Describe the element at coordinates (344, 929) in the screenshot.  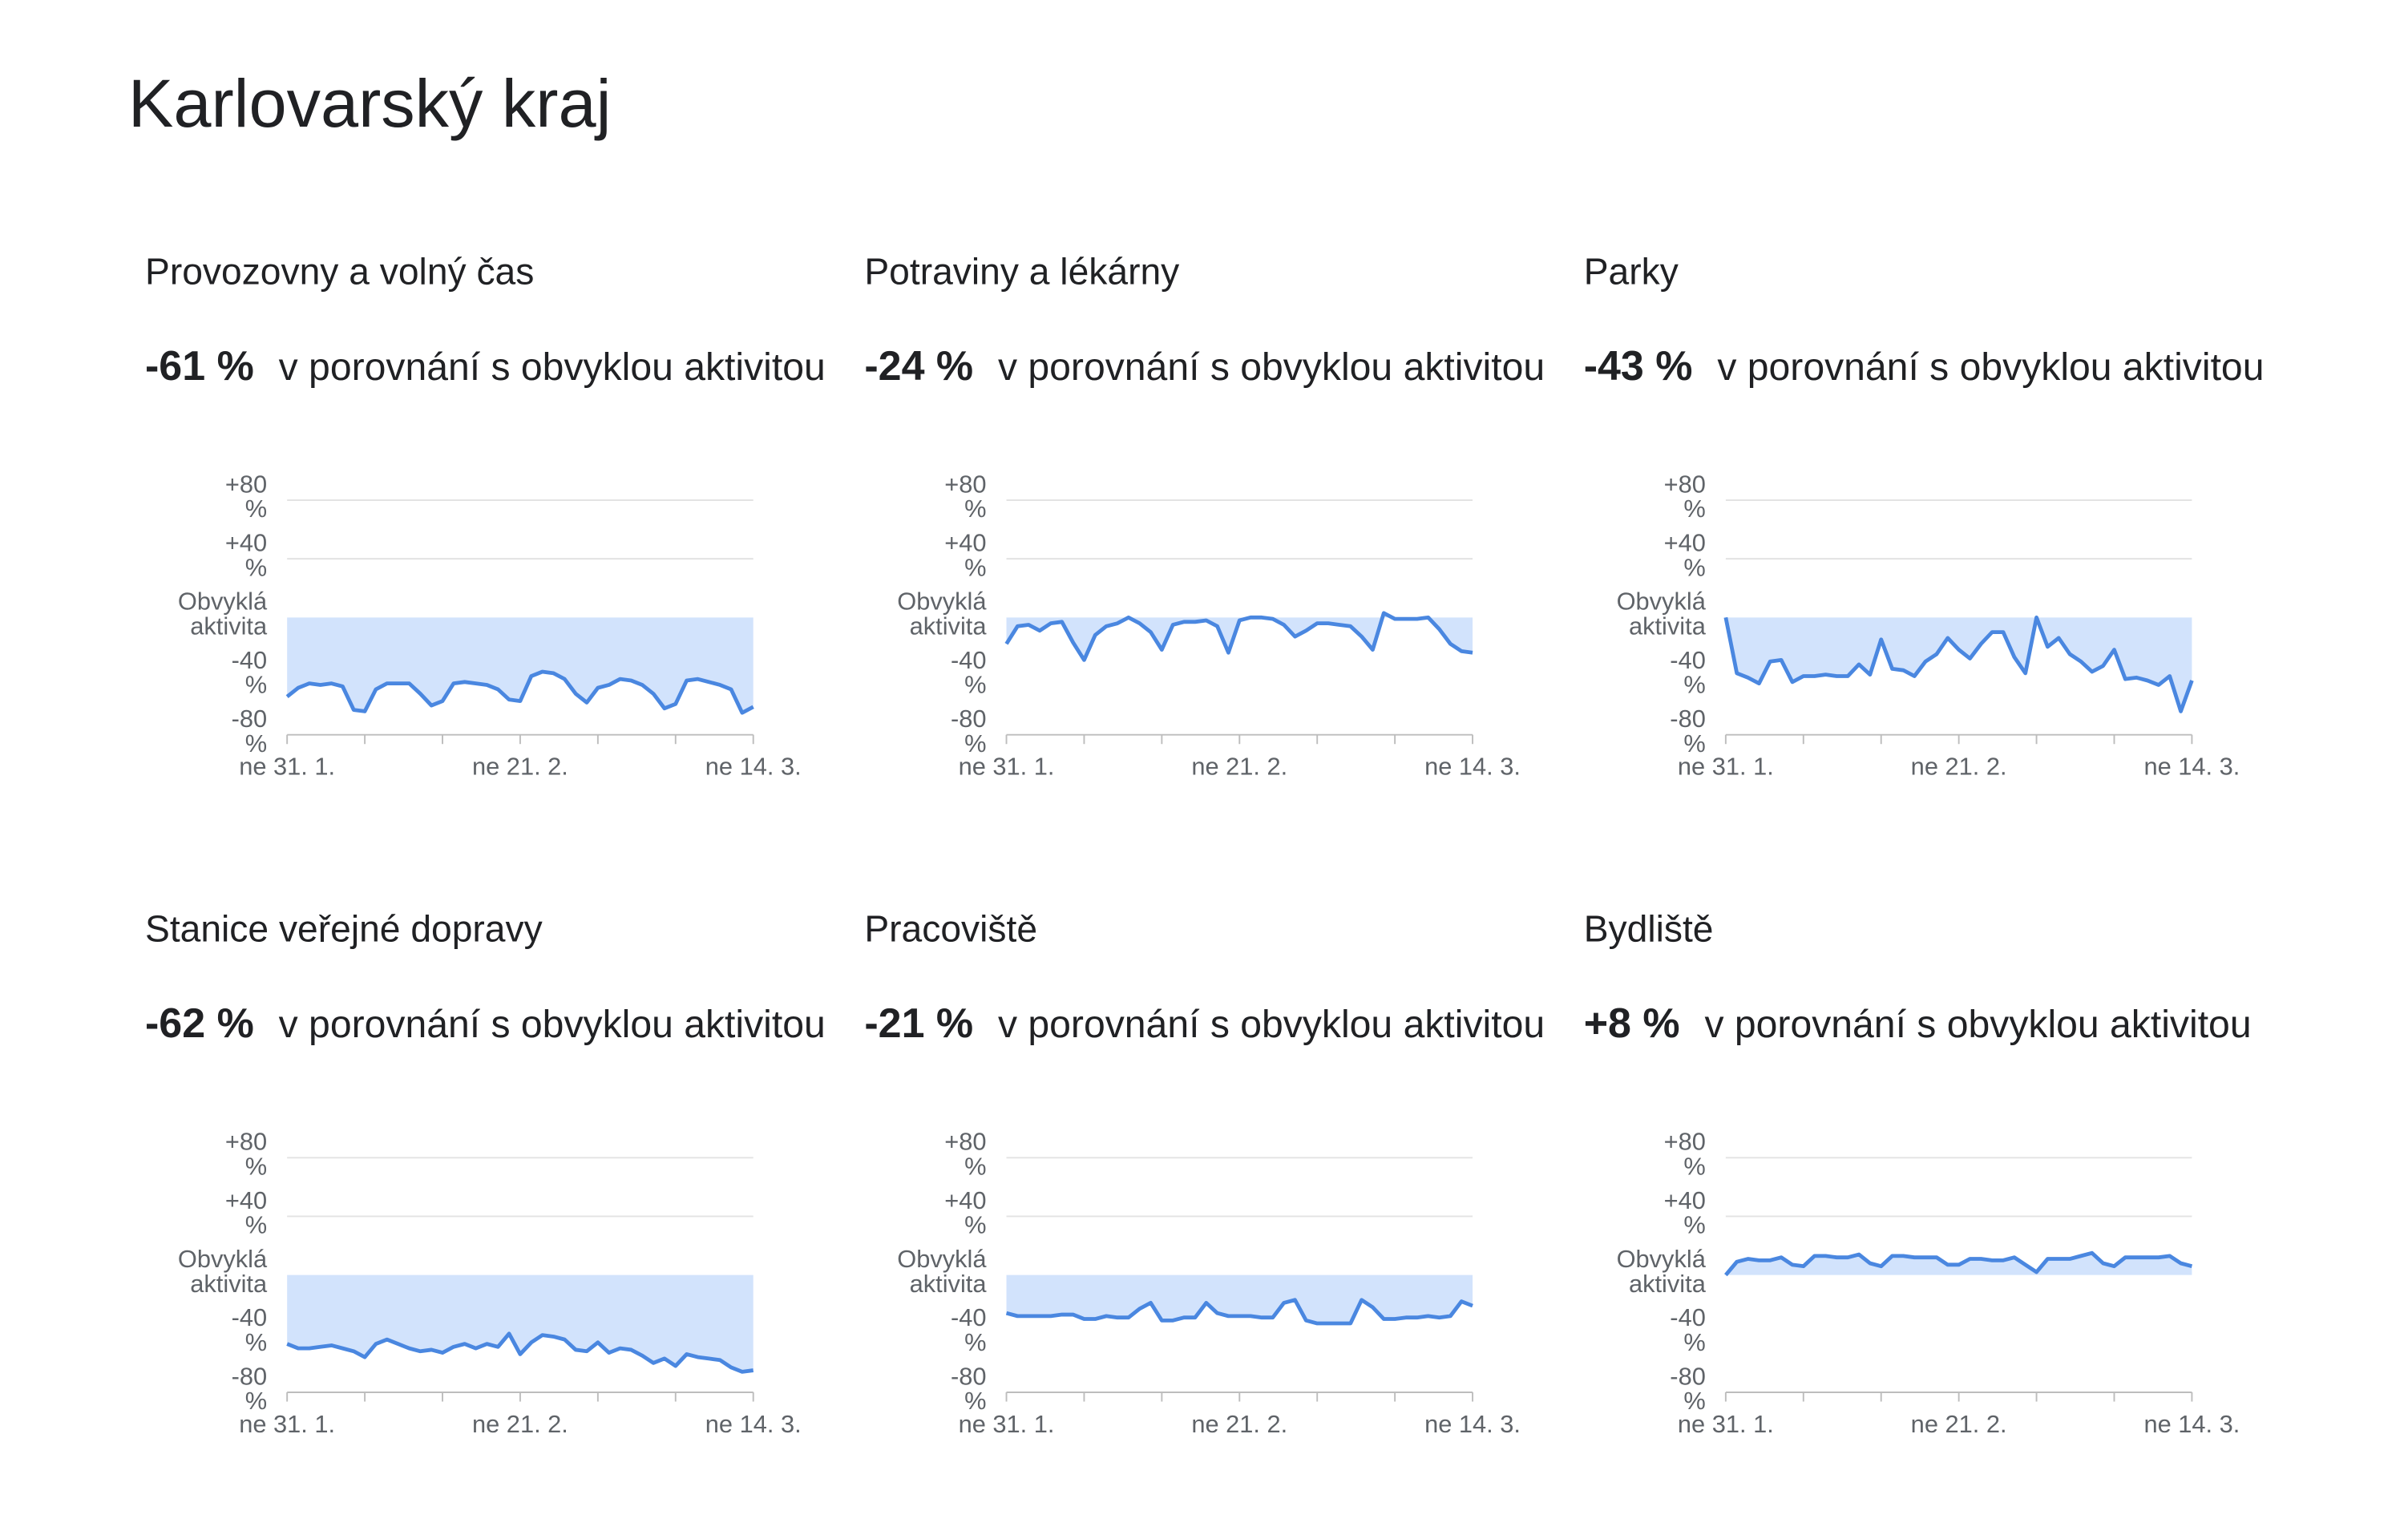
I see `panel-title: Stanice veřejné dopravy` at that location.